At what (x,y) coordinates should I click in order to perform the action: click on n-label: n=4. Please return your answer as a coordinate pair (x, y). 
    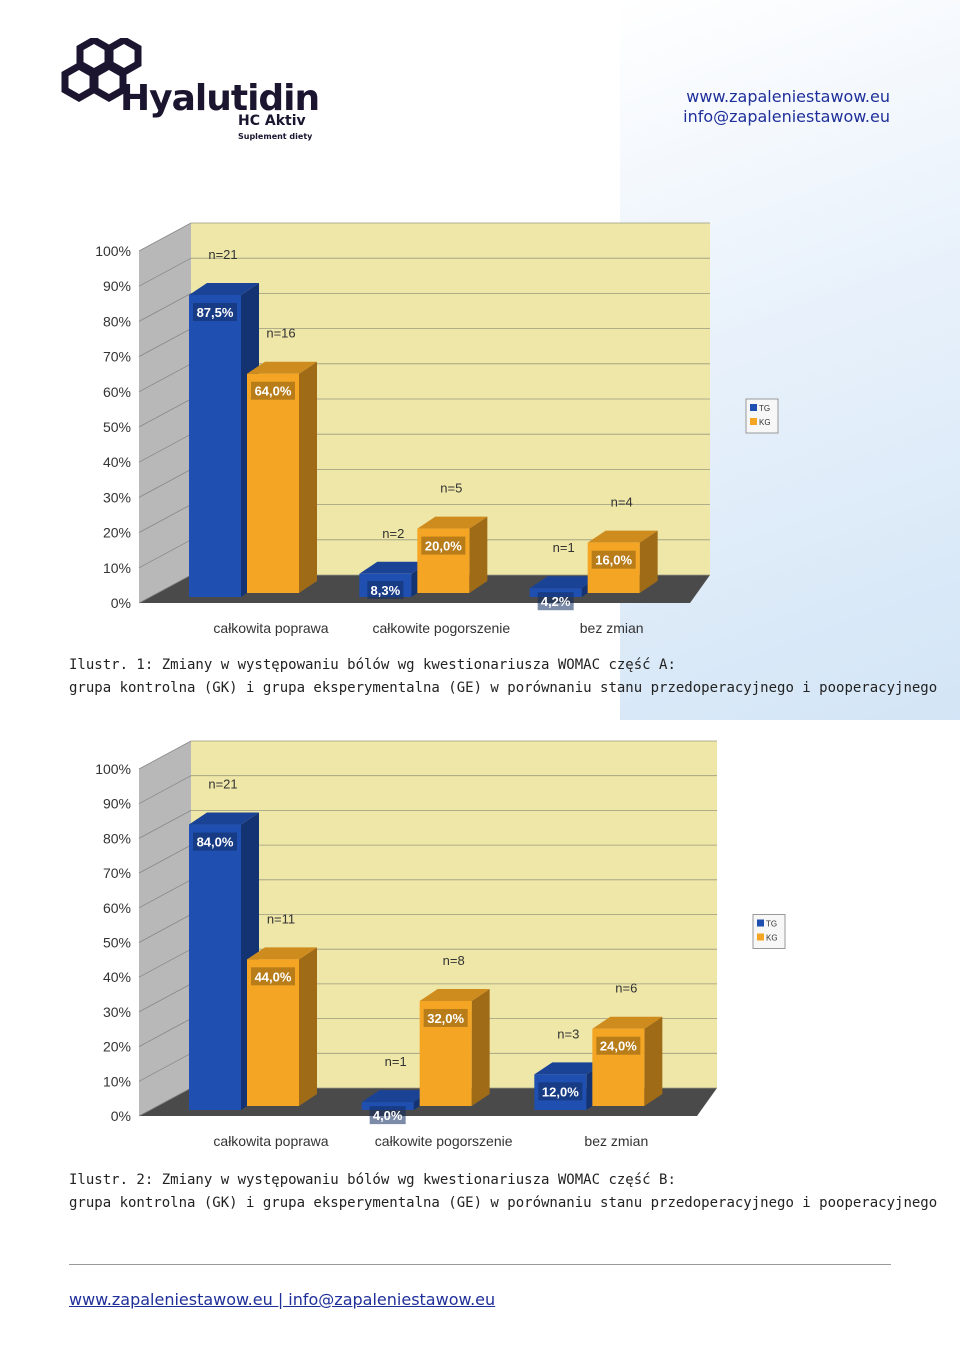
    Looking at the image, I should click on (622, 502).